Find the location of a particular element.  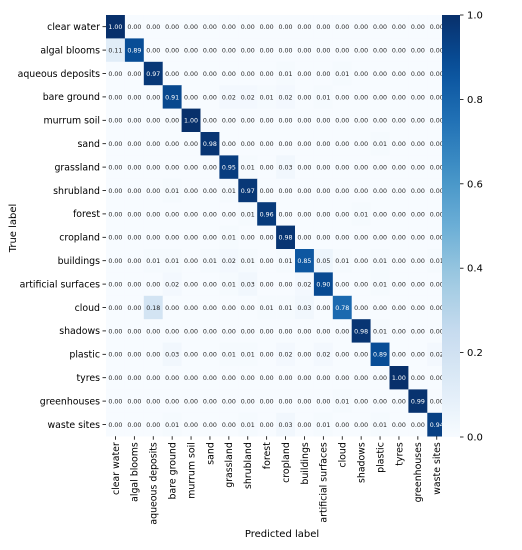

colorbar-tick-label: 1.0 is located at coordinates (475, 16).